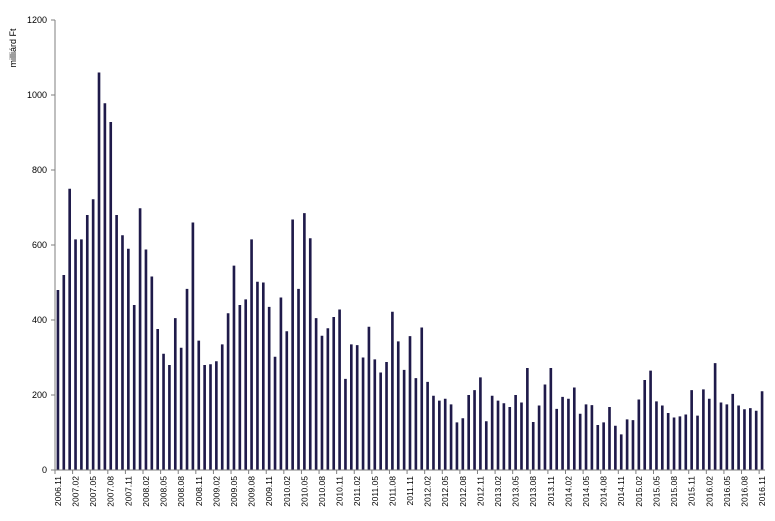 The width and height of the screenshot is (775, 521). What do you see at coordinates (39, 320) in the screenshot?
I see `y-tick-label: 400` at bounding box center [39, 320].